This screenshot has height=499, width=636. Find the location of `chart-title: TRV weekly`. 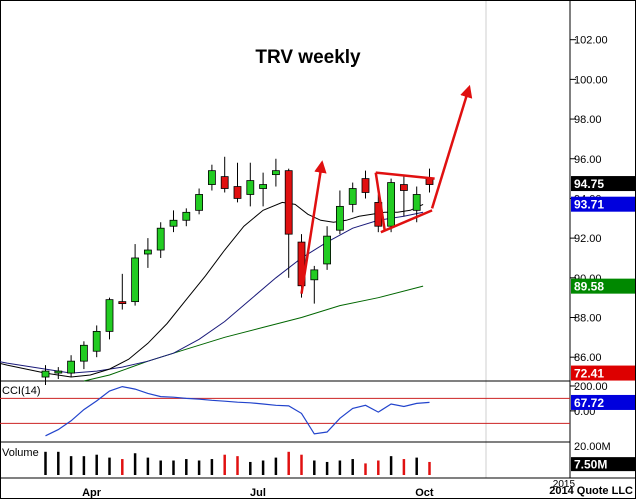

chart-title: TRV weekly is located at coordinates (308, 57).